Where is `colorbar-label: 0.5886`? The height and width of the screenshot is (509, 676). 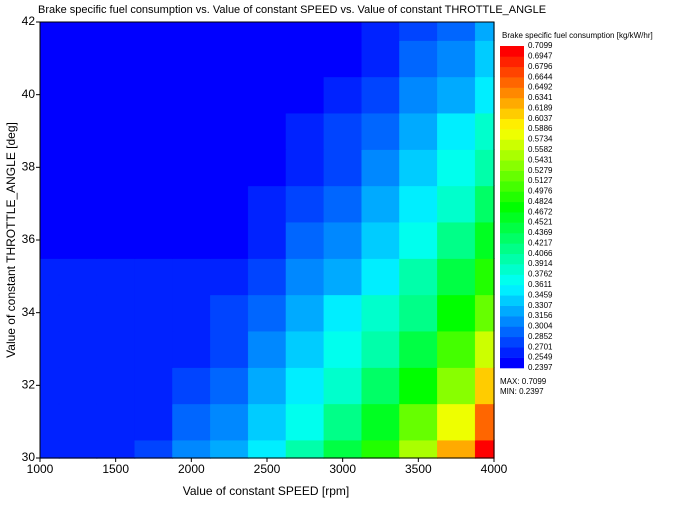 colorbar-label: 0.5886 is located at coordinates (540, 128).